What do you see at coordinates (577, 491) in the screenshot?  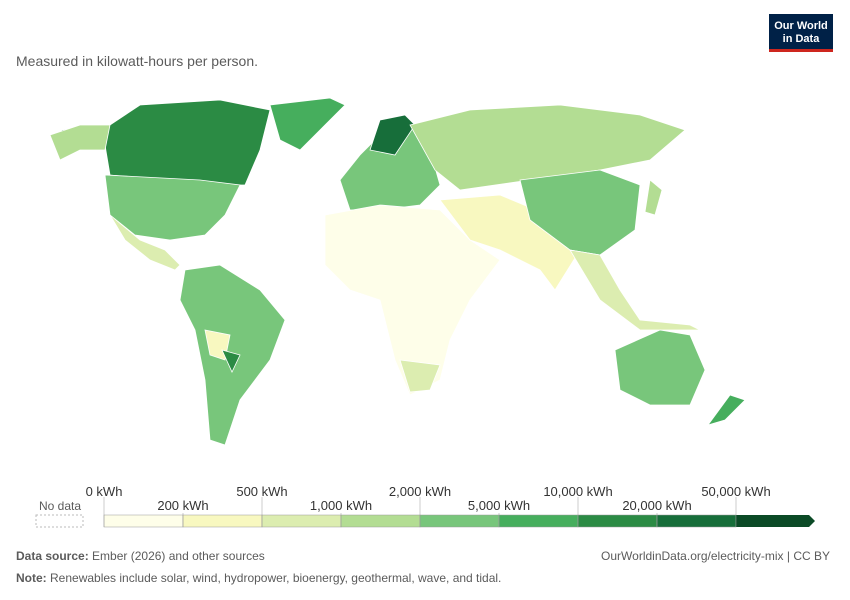 I see `legend-label: 10,000 kWh` at bounding box center [577, 491].